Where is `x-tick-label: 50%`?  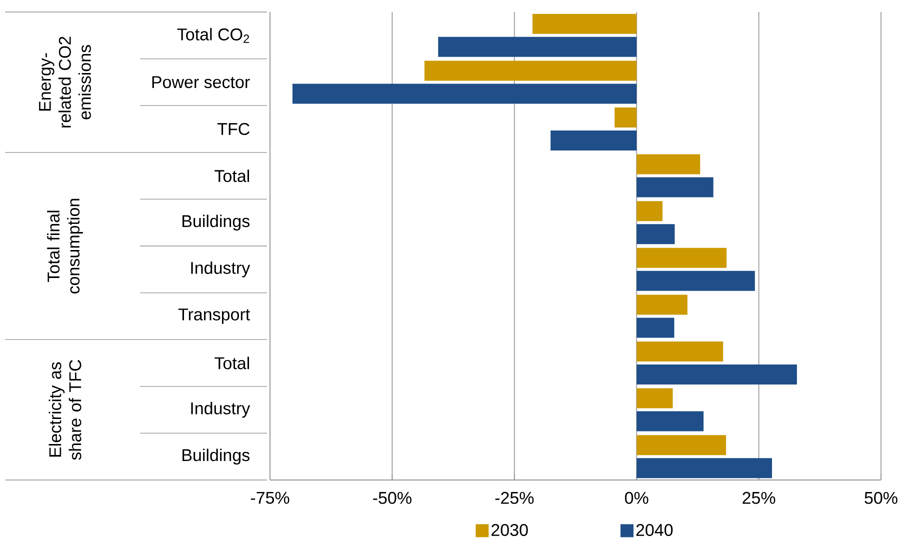
x-tick-label: 50% is located at coordinates (881, 498).